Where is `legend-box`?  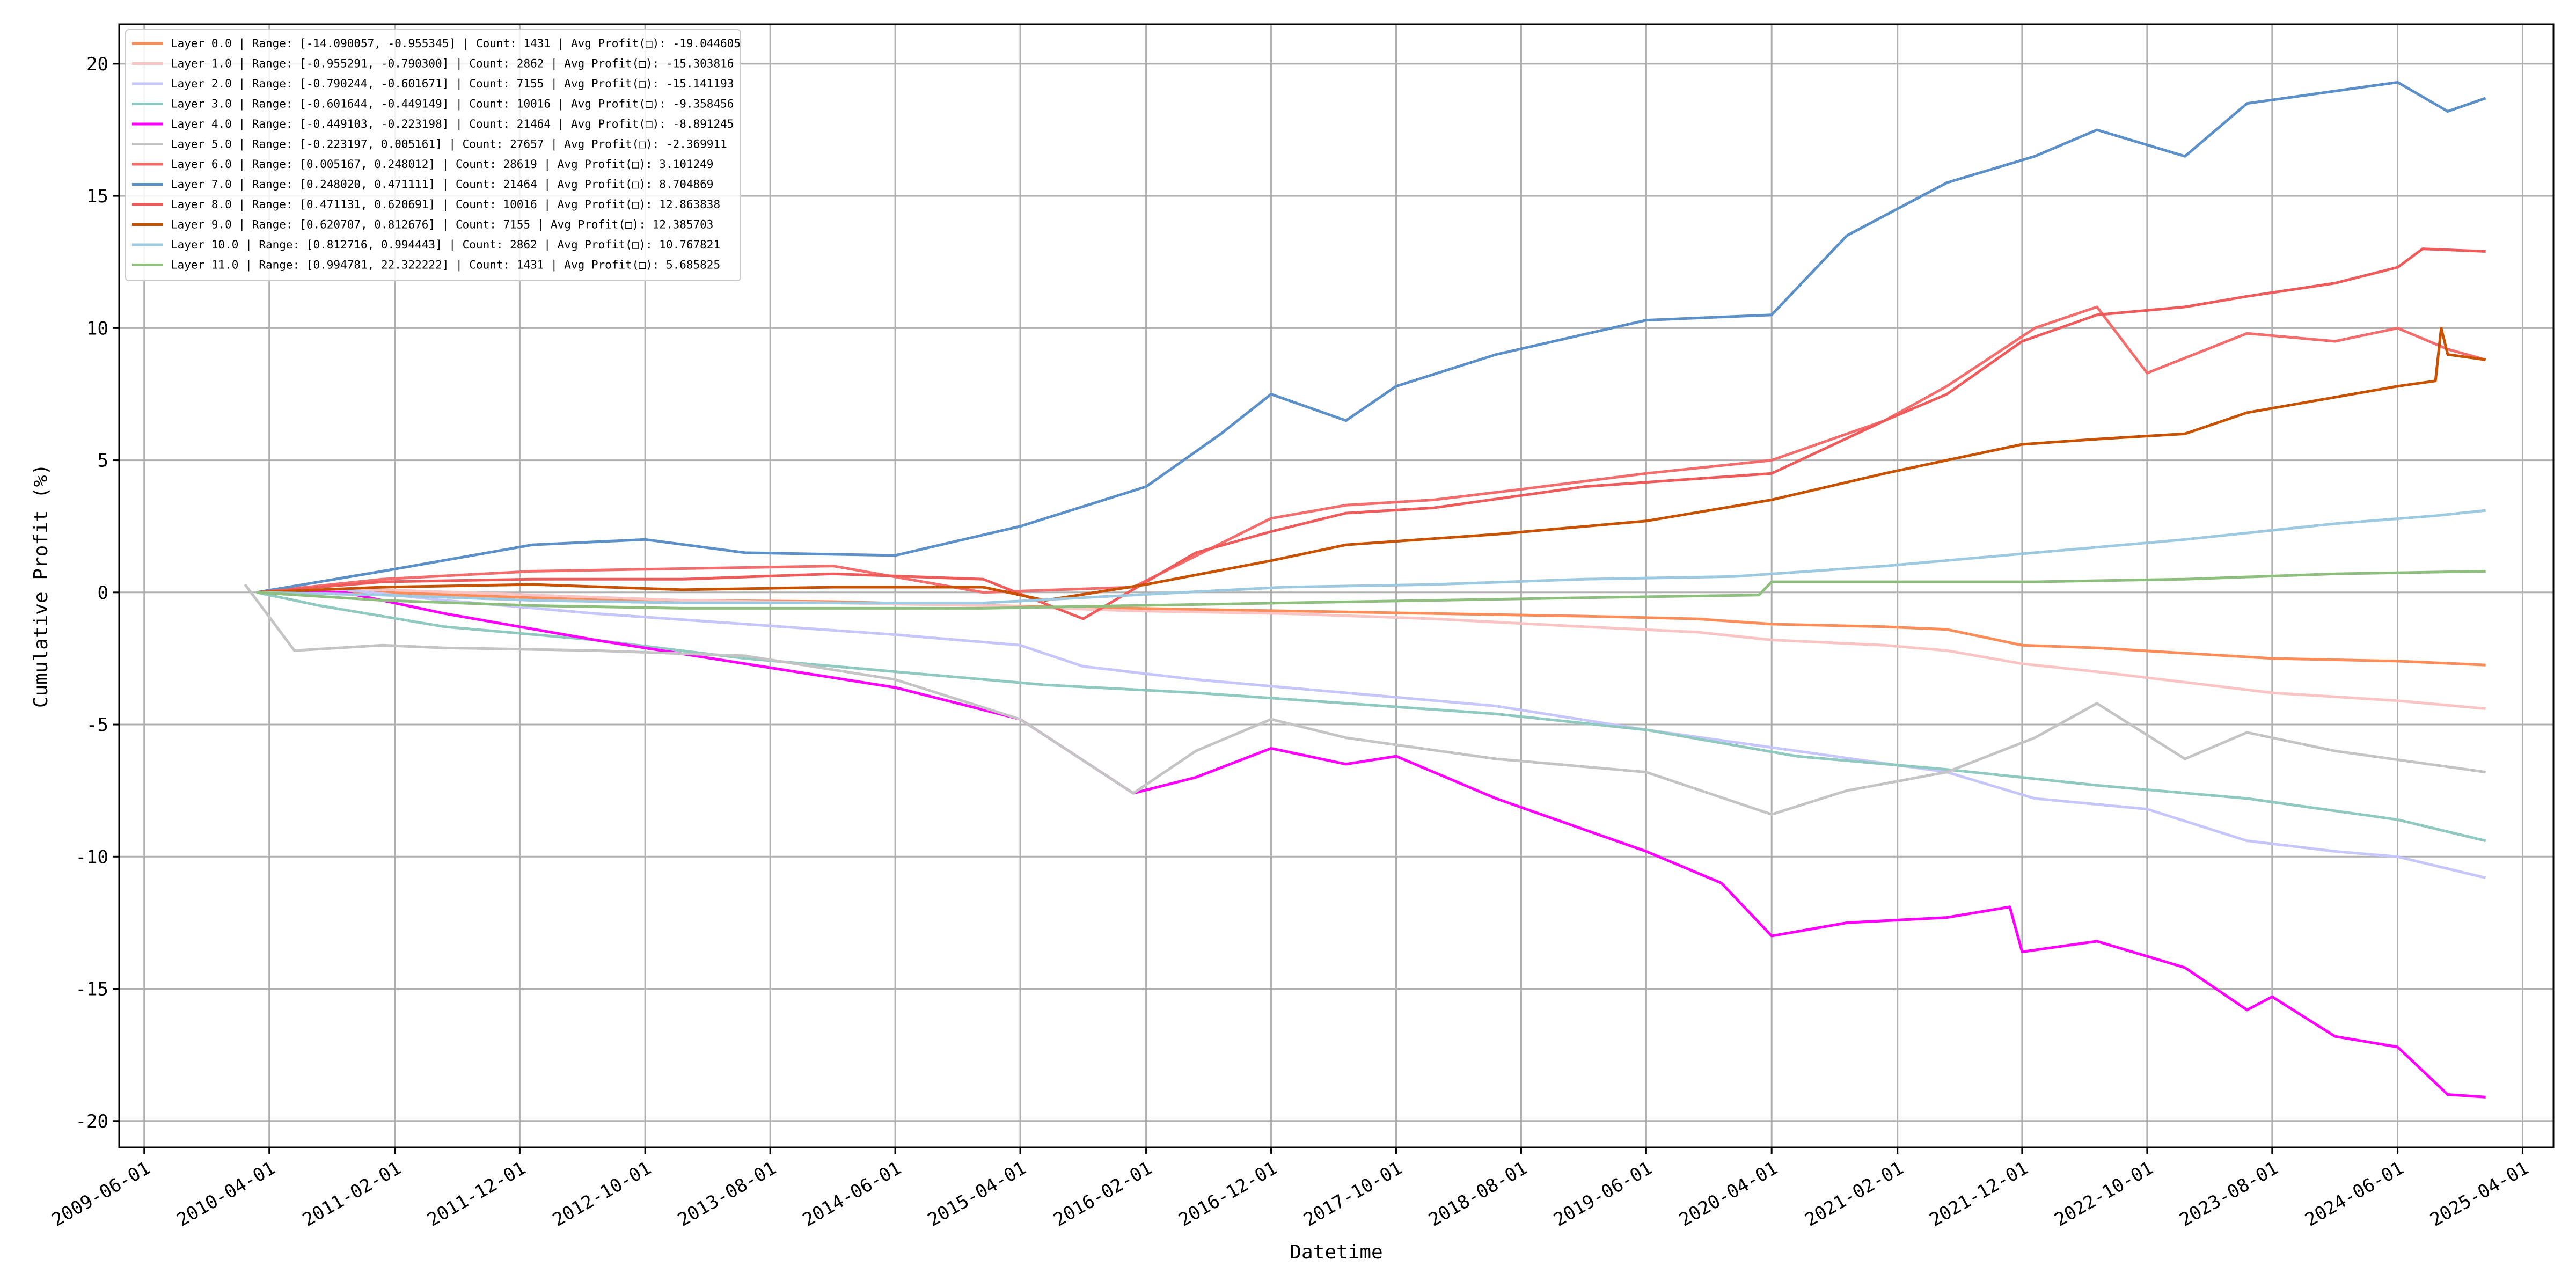
legend-box is located at coordinates (433, 155).